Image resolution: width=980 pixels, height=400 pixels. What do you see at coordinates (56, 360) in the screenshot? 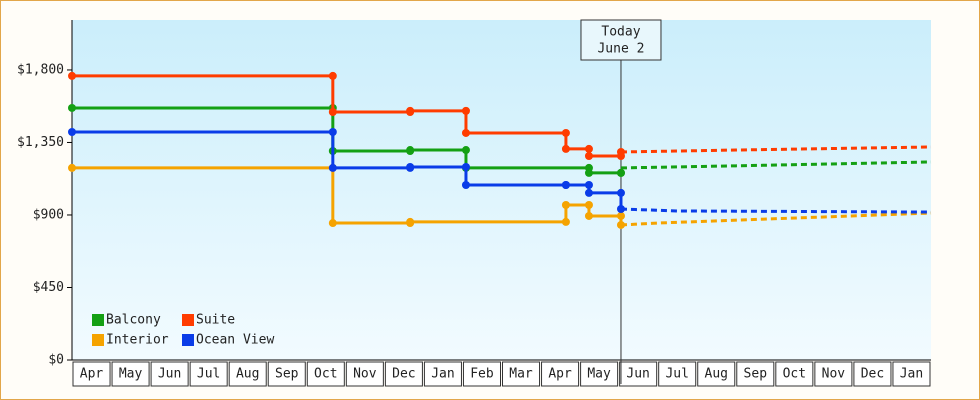
I see `y-tick-label: $0` at bounding box center [56, 360].